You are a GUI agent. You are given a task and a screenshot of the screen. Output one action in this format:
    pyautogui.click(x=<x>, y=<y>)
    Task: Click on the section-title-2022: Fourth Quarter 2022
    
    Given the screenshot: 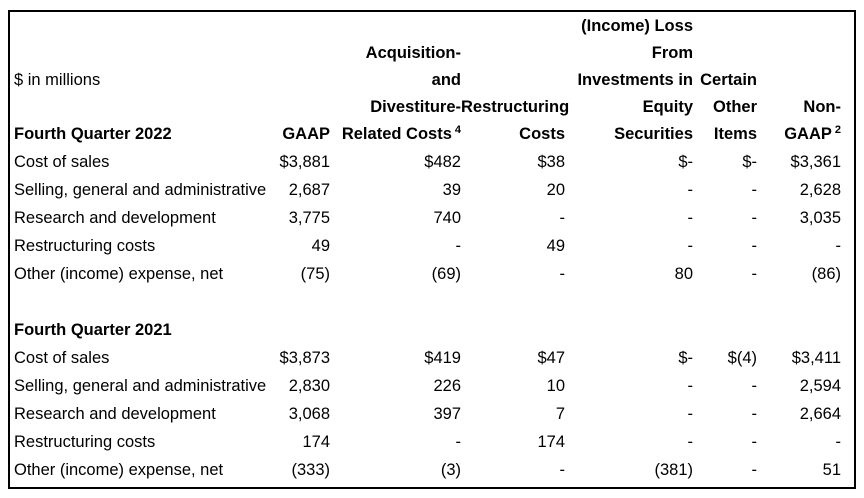 What is the action you would take?
    pyautogui.click(x=93, y=134)
    